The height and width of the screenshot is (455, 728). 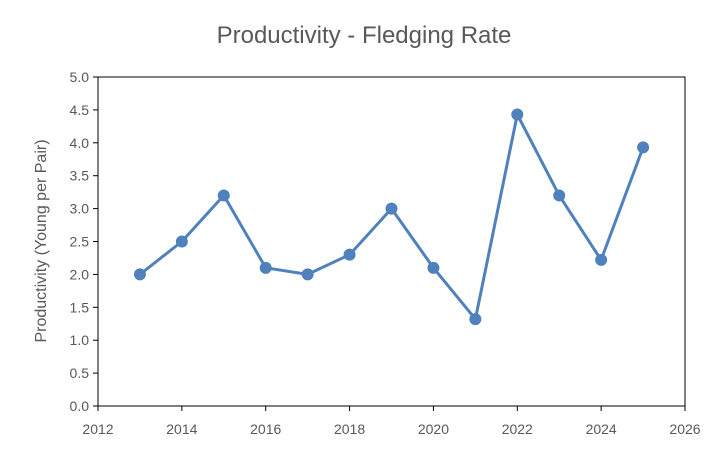 I want to click on x-tick-label: 2024, so click(x=601, y=429).